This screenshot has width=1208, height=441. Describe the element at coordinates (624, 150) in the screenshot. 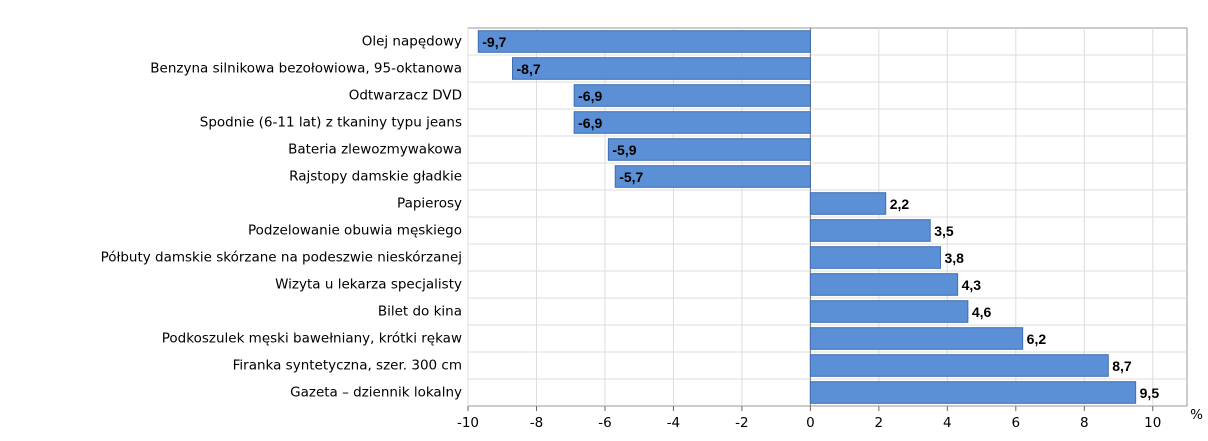

I see `value-label: -5,9` at that location.